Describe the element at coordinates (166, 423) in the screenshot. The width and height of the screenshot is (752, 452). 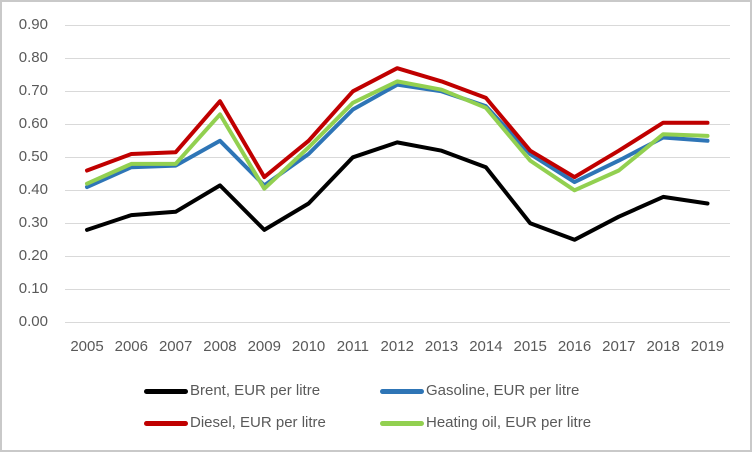
I see `legend-swatch-diesel` at that location.